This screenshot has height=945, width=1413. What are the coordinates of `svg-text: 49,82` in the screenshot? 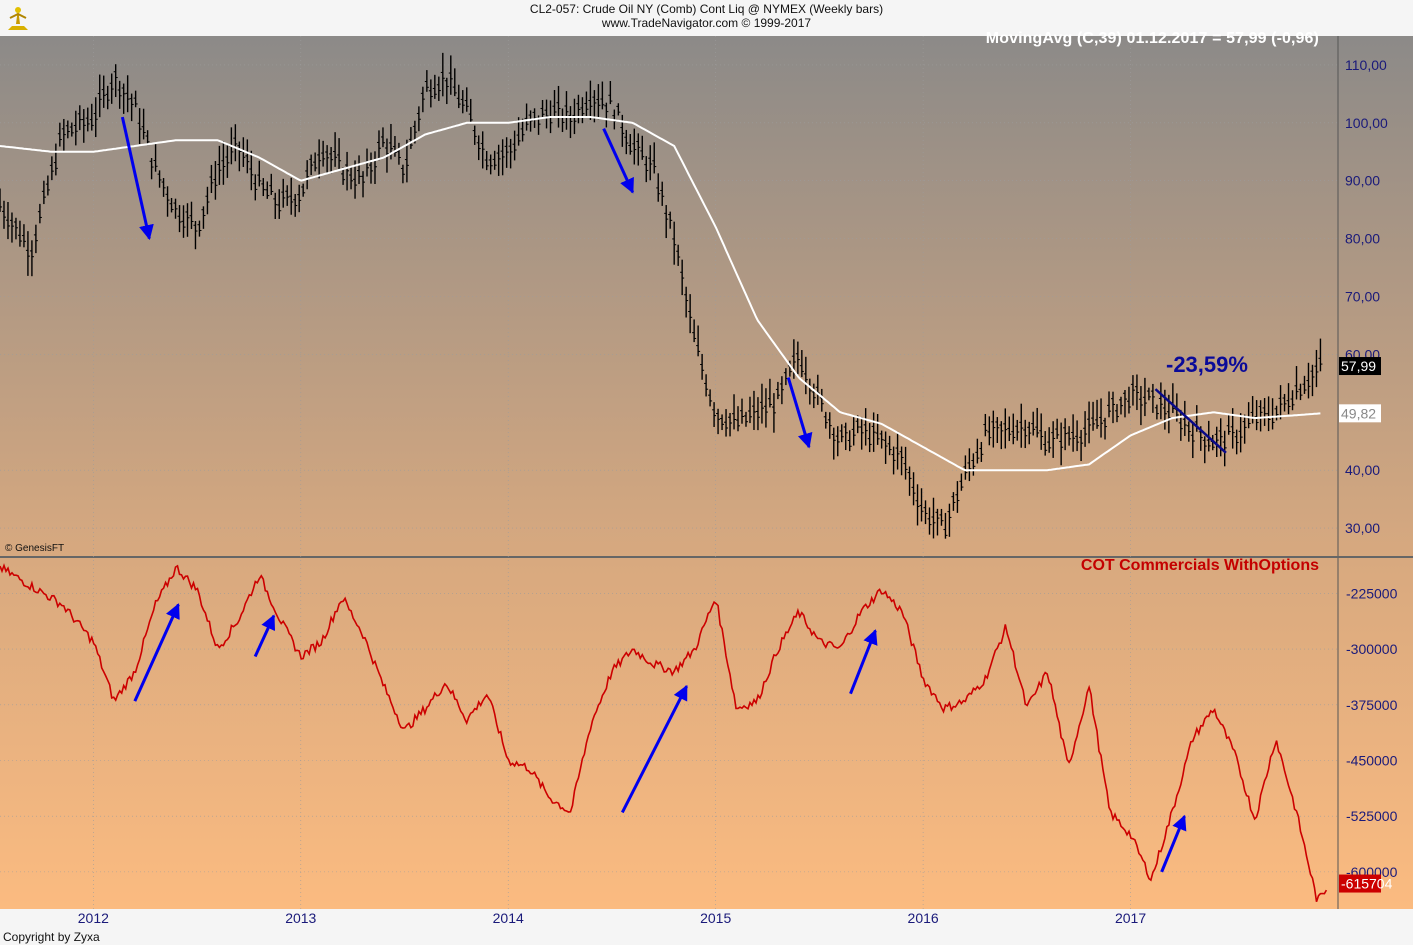 It's located at (1358, 413).